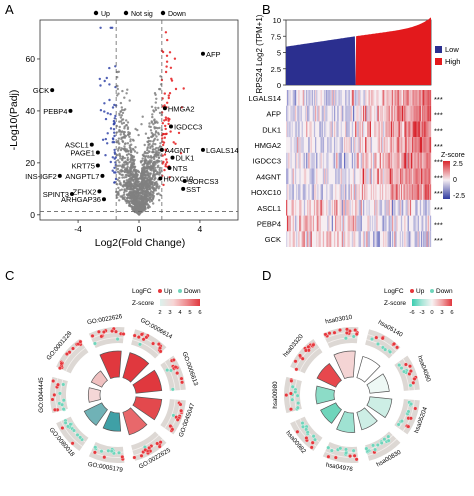  I want to click on labeled-point, so click(97, 152).